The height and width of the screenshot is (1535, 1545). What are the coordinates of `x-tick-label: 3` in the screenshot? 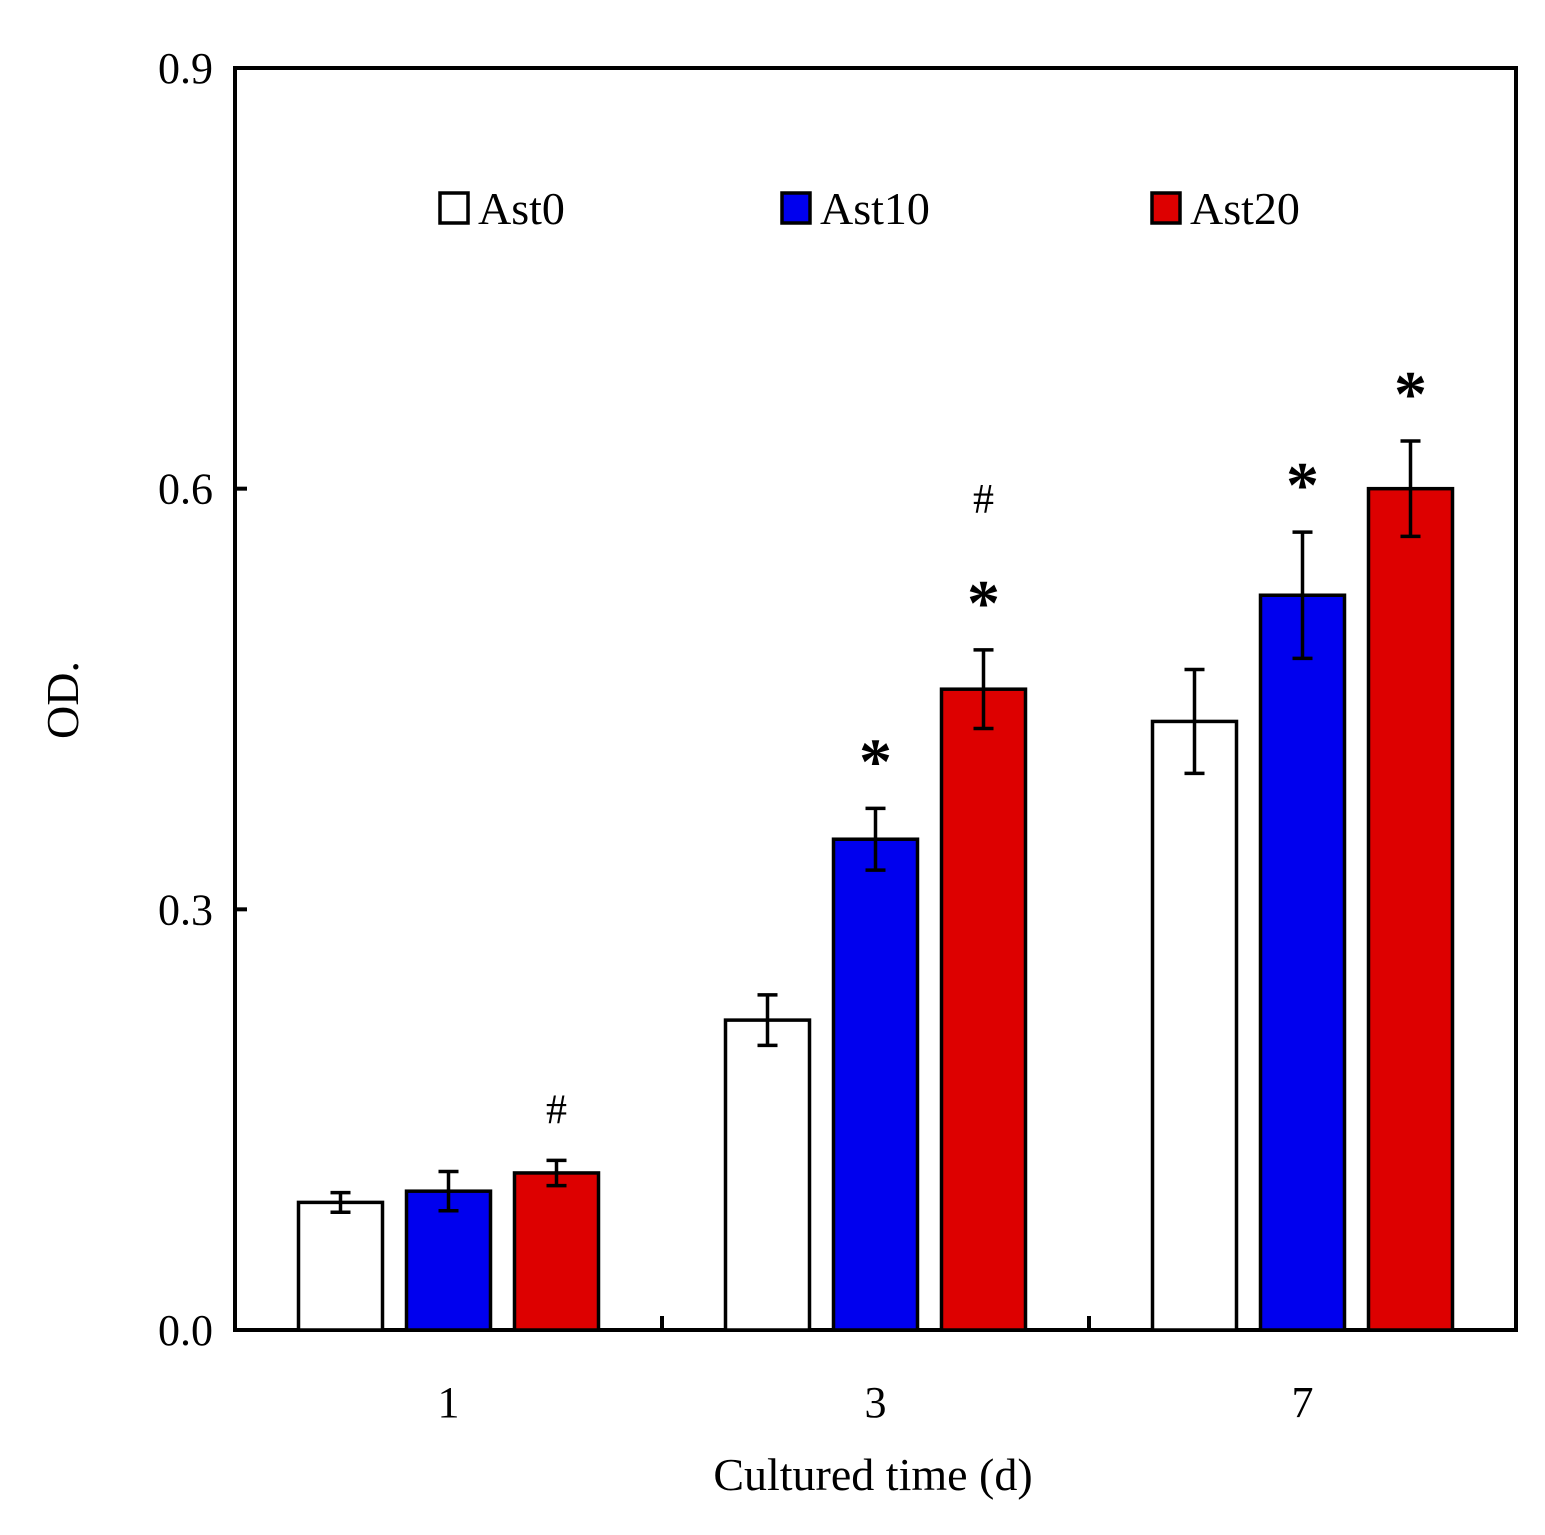 It's located at (876, 1402).